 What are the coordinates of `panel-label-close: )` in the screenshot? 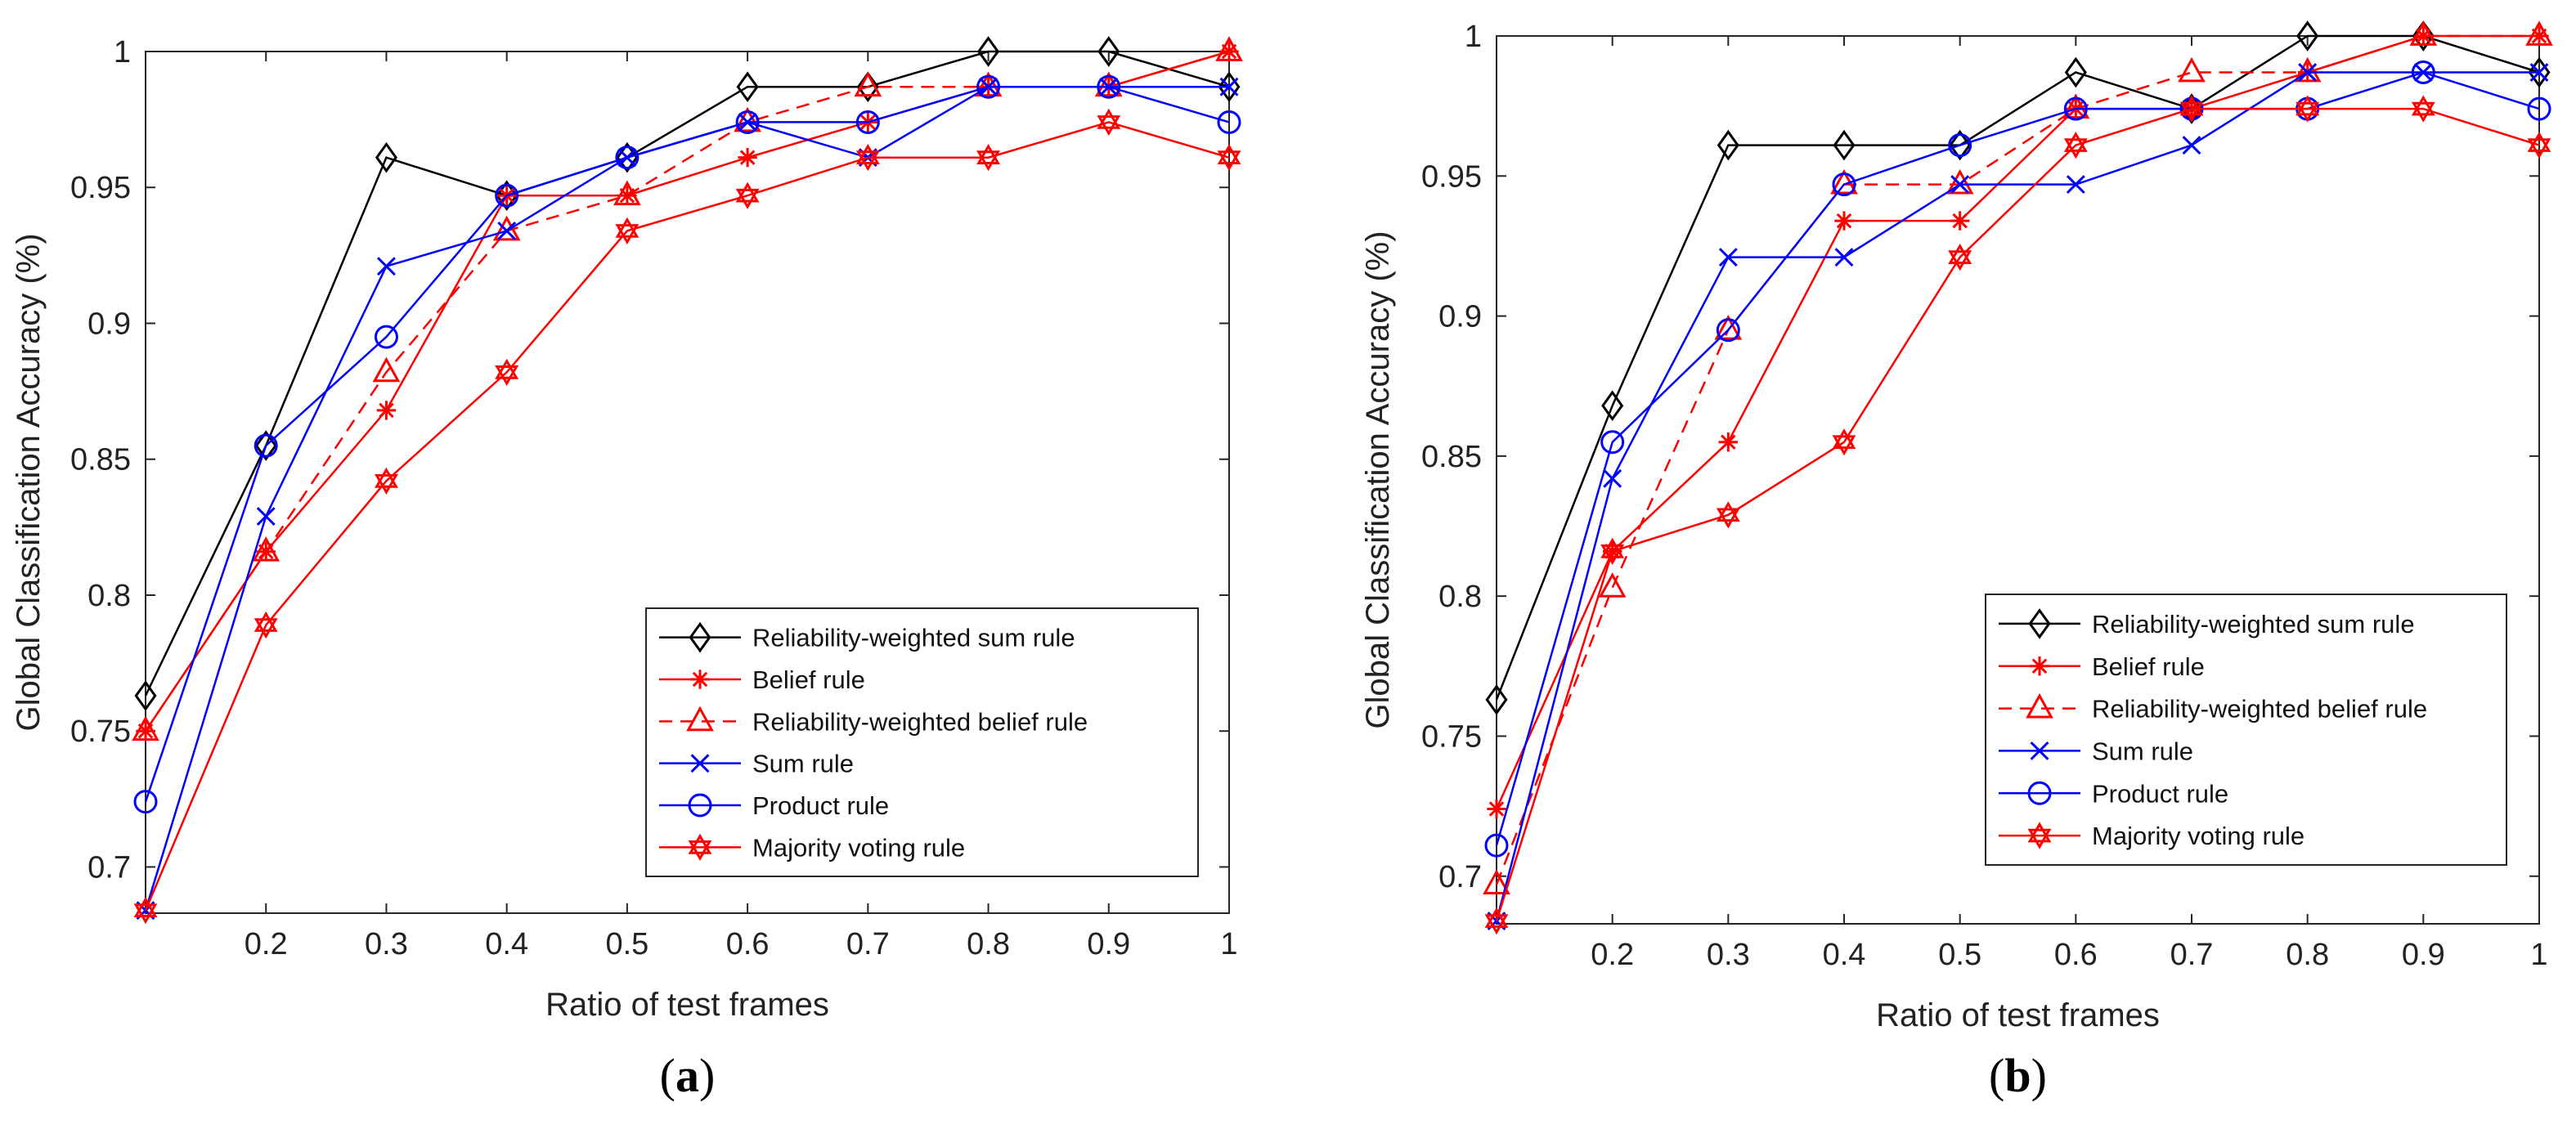 It's located at (2039, 1075).